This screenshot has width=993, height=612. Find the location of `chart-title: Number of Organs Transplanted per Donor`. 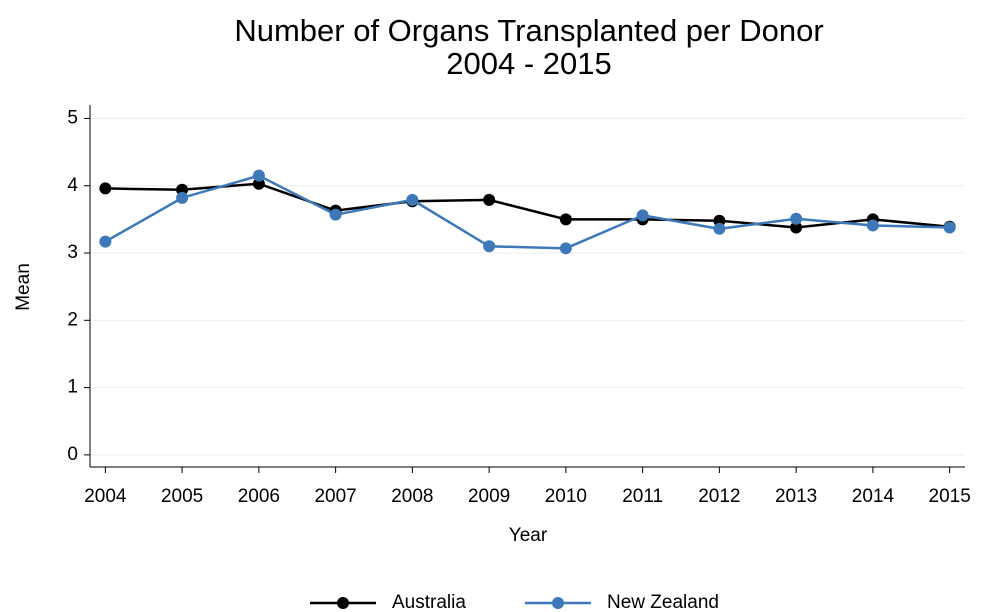

chart-title: Number of Organs Transplanted per Donor is located at coordinates (528, 30).